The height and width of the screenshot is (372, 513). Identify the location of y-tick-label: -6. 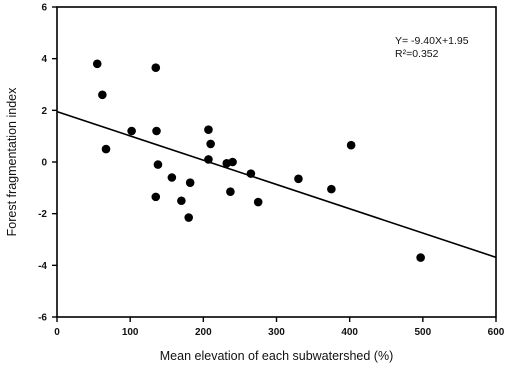
(42, 318).